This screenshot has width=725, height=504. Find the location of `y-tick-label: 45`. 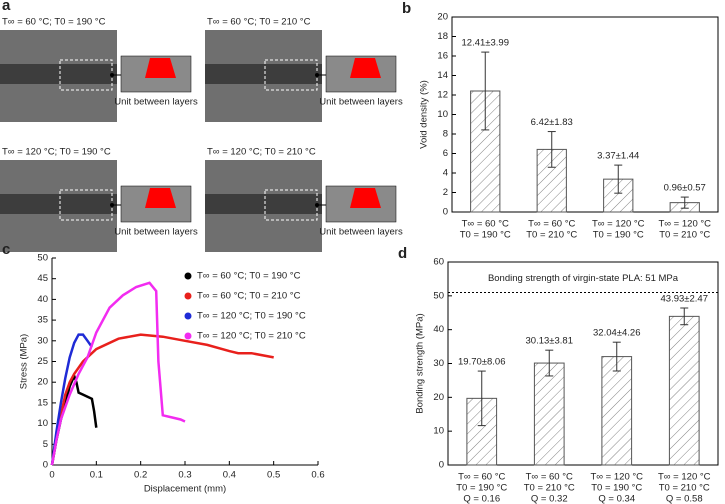

y-tick-label: 45 is located at coordinates (42, 278).